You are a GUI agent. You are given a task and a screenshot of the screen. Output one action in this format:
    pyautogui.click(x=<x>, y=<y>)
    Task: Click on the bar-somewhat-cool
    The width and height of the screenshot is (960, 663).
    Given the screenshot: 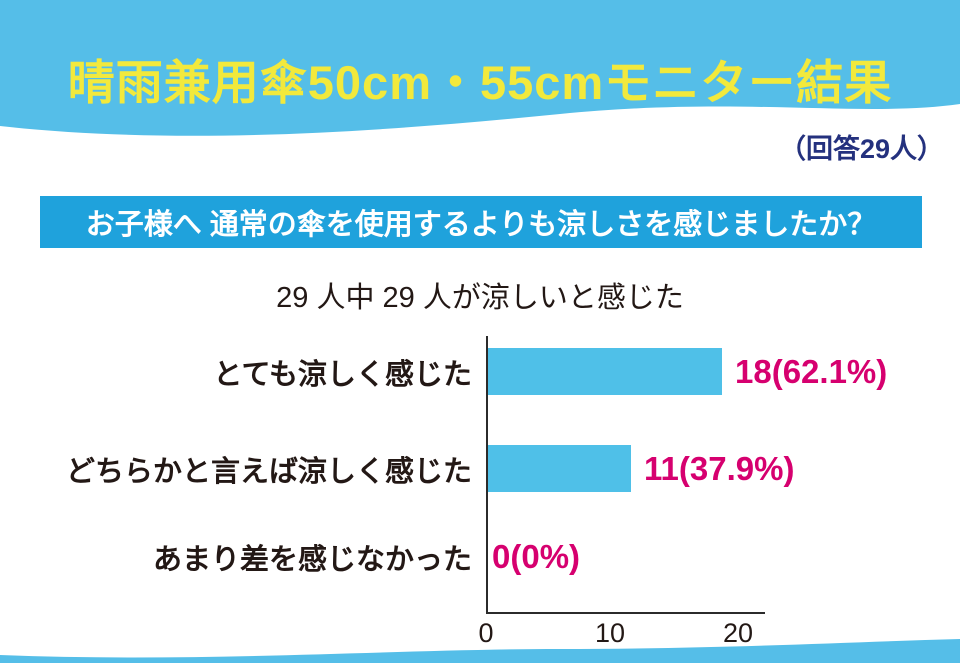 What is the action you would take?
    pyautogui.click(x=559, y=468)
    